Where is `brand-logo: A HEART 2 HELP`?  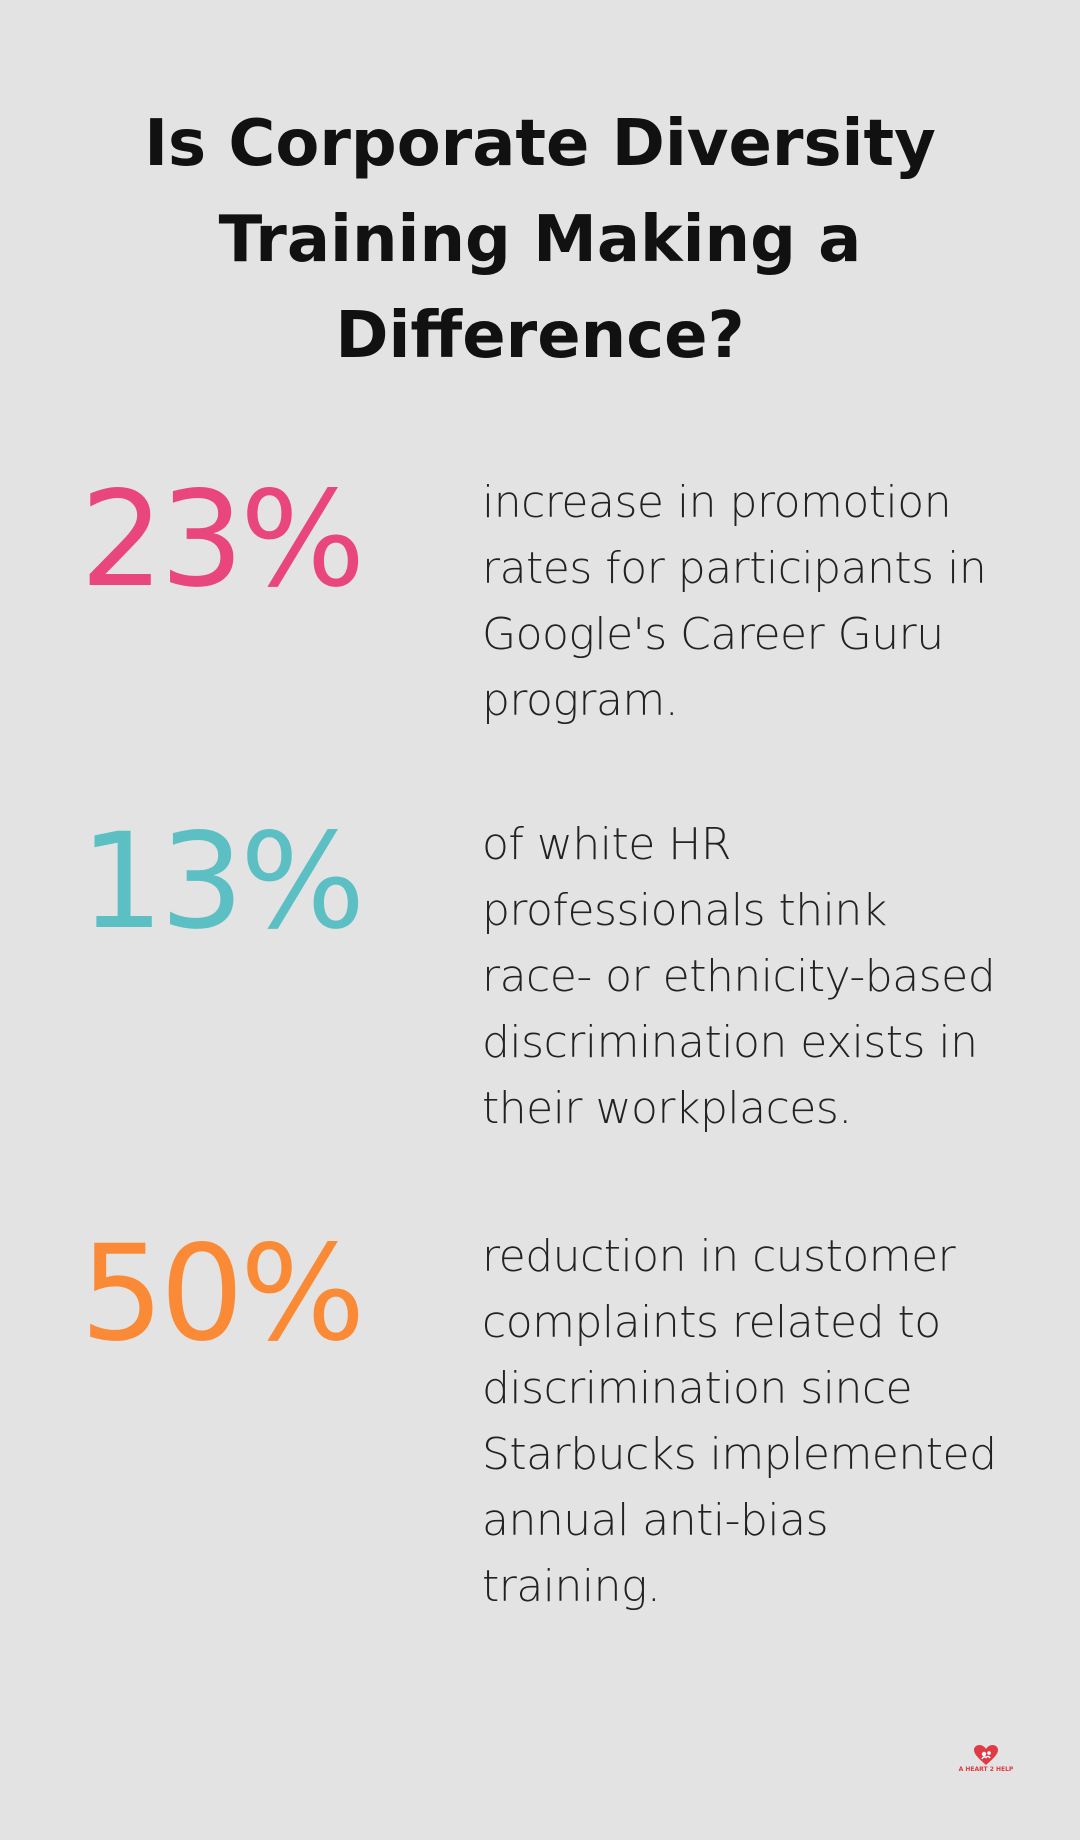 brand-logo: A HEART 2 HELP is located at coordinates (986, 1761).